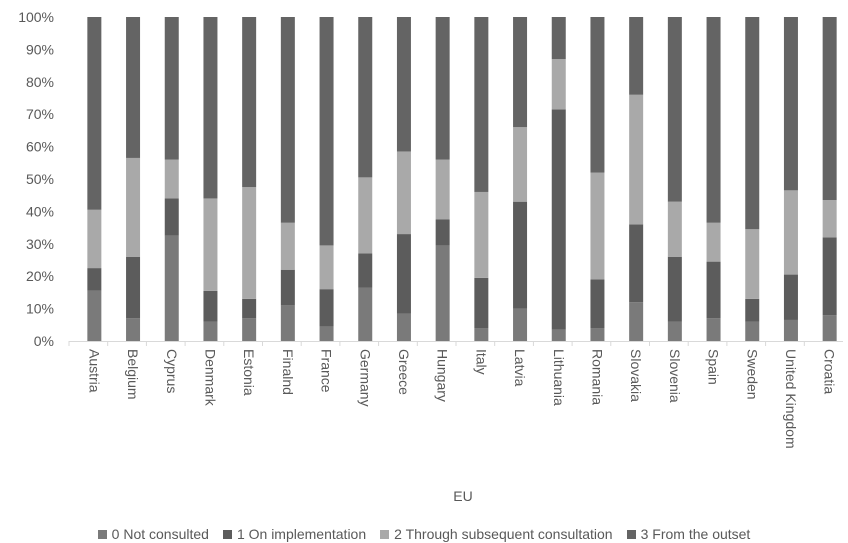 Image resolution: width=848 pixels, height=543 pixels. I want to click on x-category-label: United Kingdom, so click(791, 399).